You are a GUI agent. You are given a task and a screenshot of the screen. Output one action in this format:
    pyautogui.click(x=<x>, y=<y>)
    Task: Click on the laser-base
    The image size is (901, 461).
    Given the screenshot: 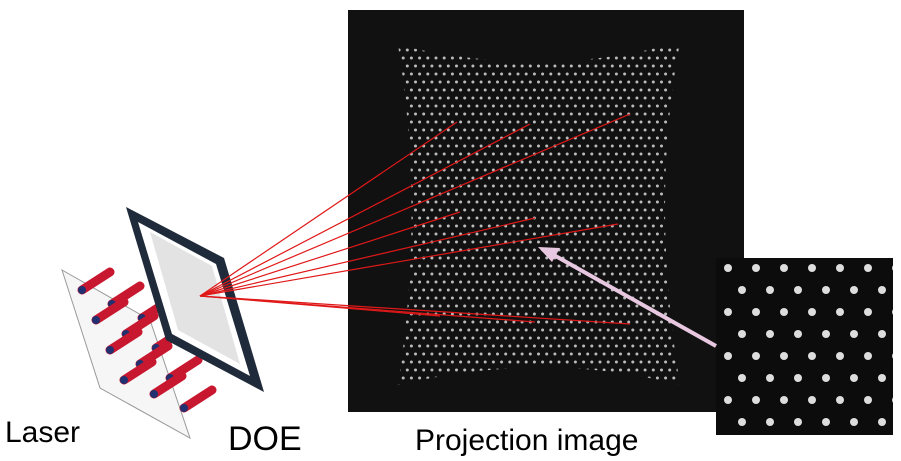 What is the action you would take?
    pyautogui.click(x=96, y=320)
    